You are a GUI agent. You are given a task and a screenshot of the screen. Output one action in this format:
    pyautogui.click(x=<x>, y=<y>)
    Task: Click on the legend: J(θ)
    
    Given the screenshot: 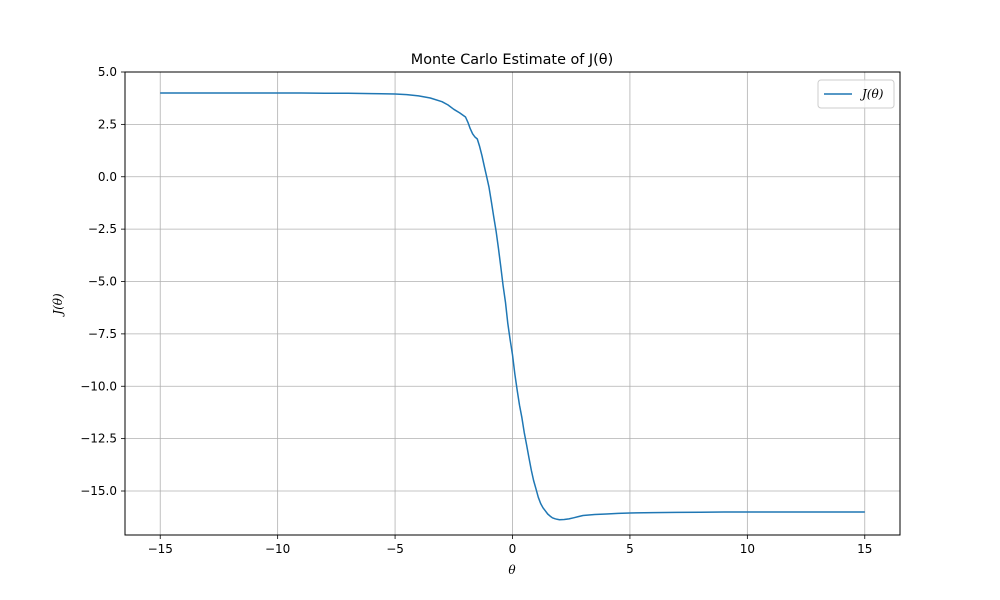 What is the action you would take?
    pyautogui.click(x=856, y=94)
    